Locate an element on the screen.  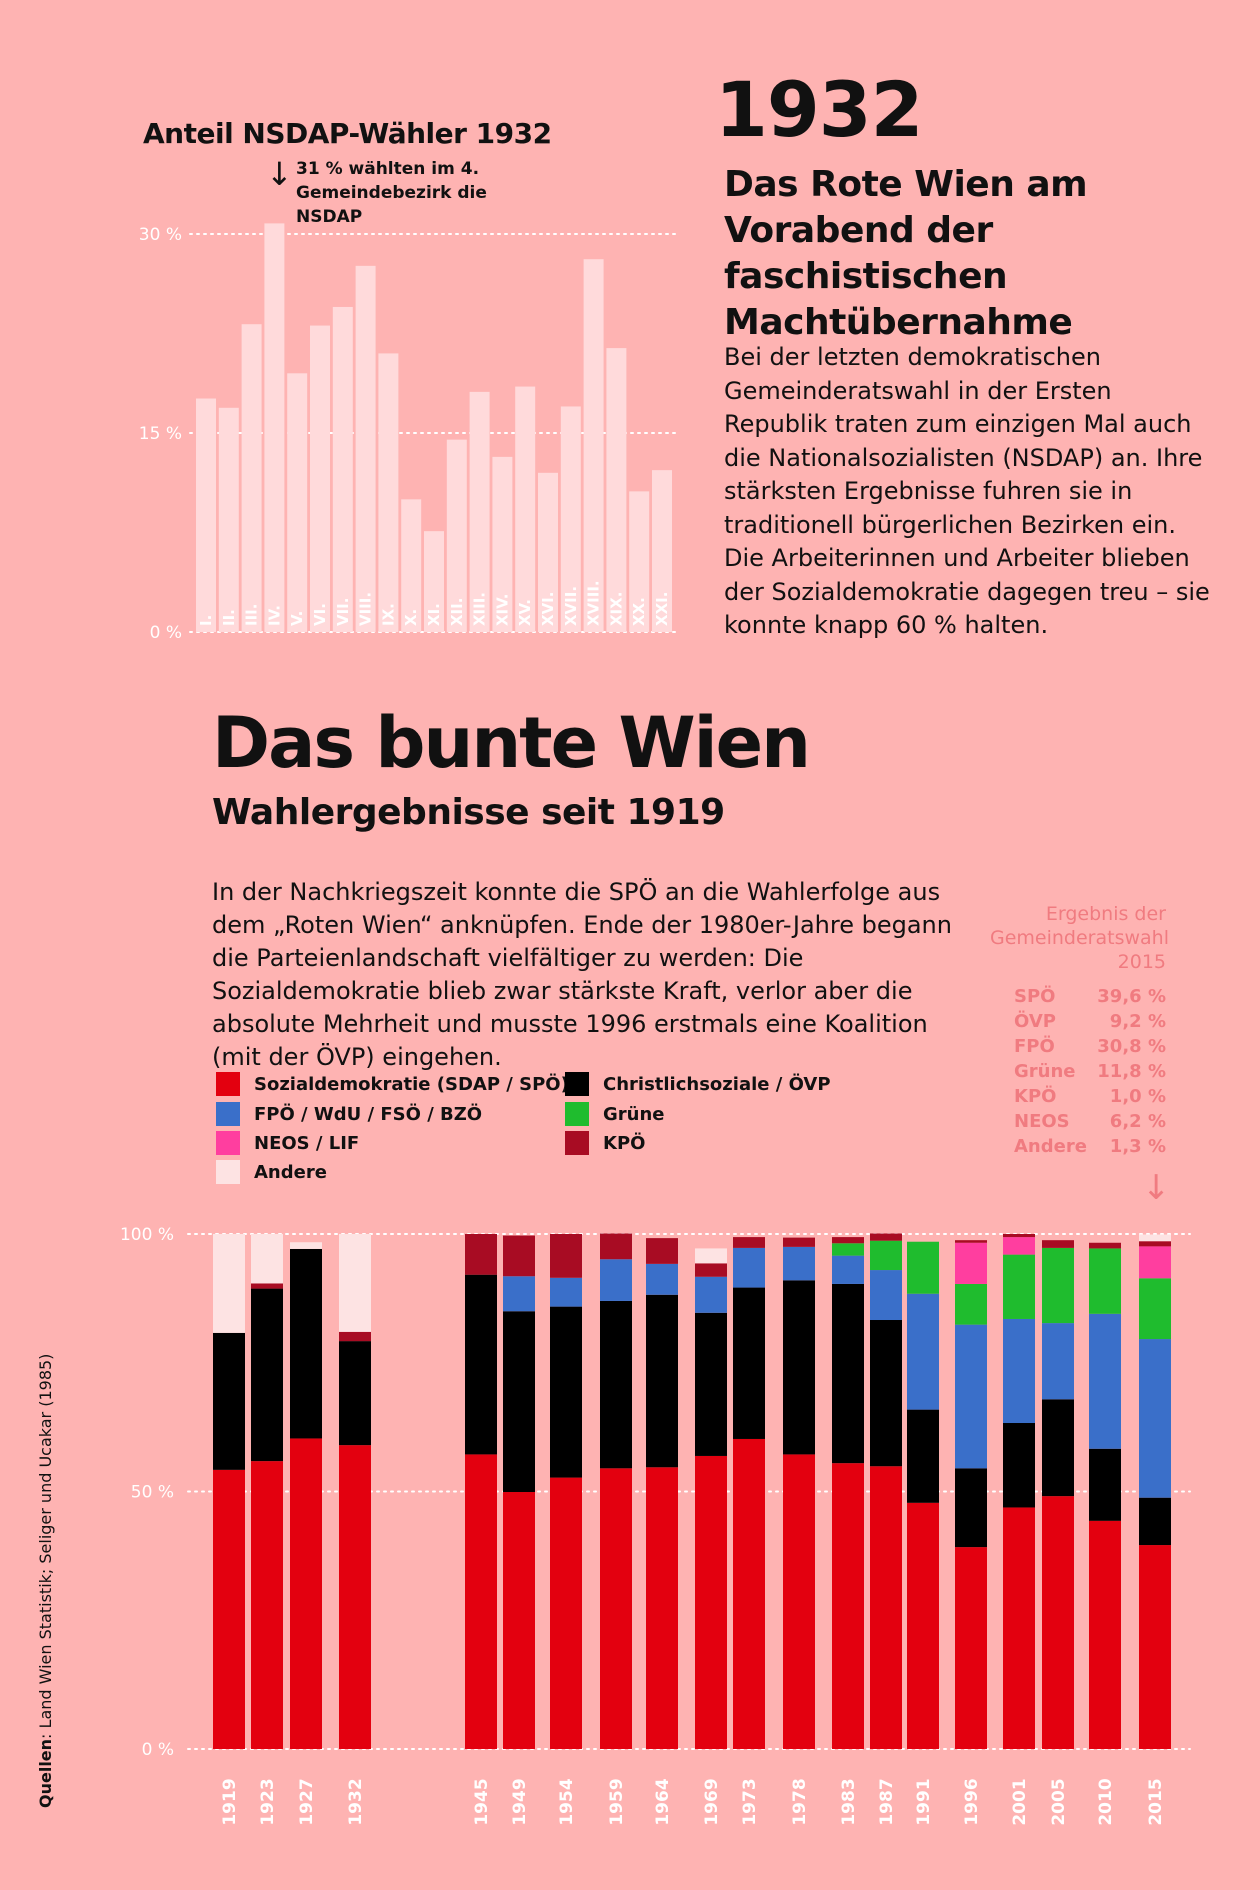
year-label: 1964 is located at coordinates (663, 1801).